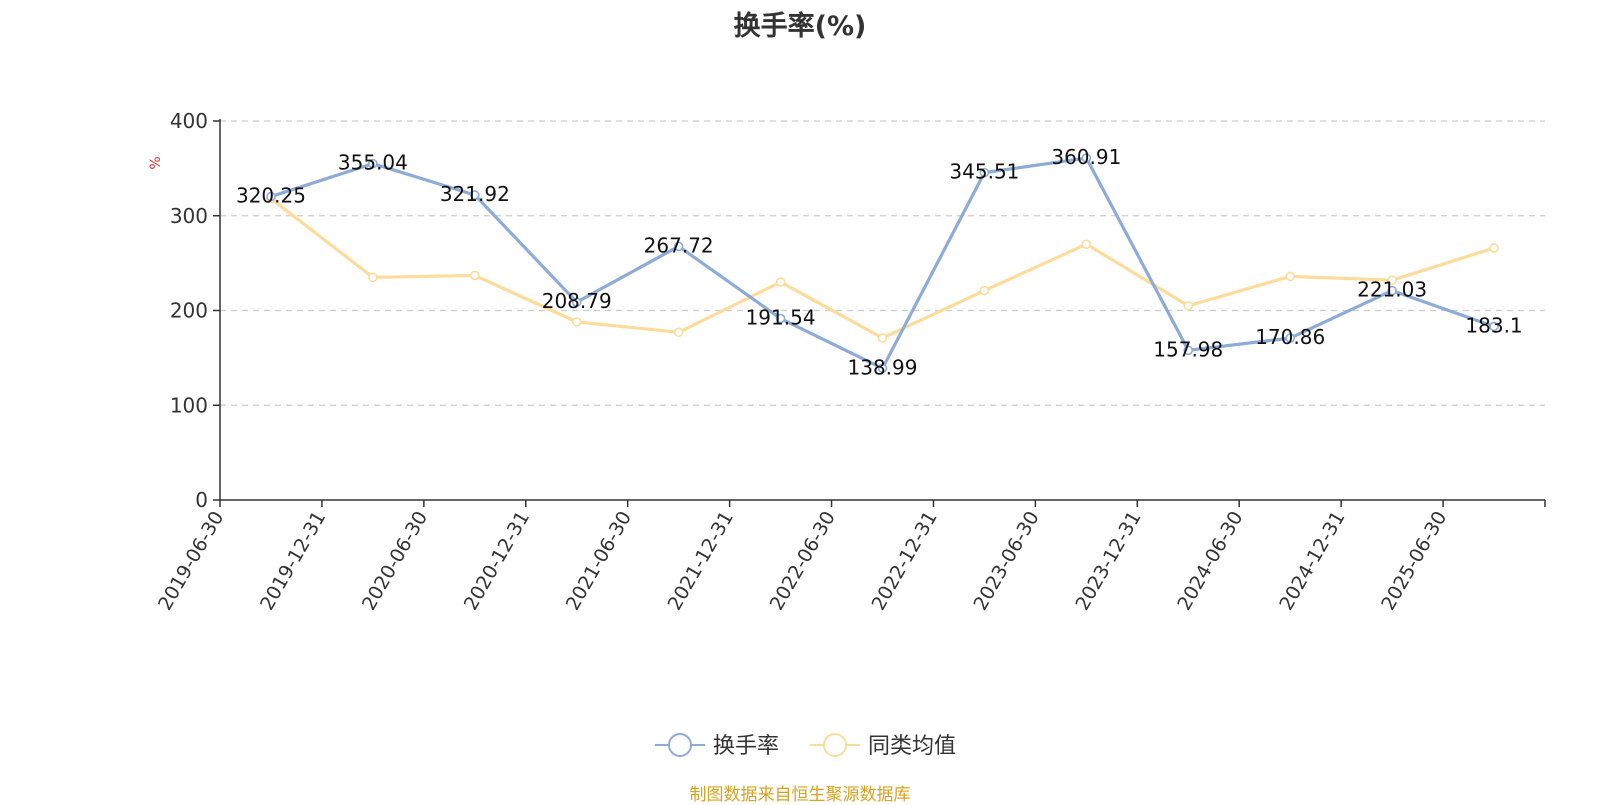 The image size is (1600, 805). What do you see at coordinates (189, 216) in the screenshot?
I see `y-tick-label: 300` at bounding box center [189, 216].